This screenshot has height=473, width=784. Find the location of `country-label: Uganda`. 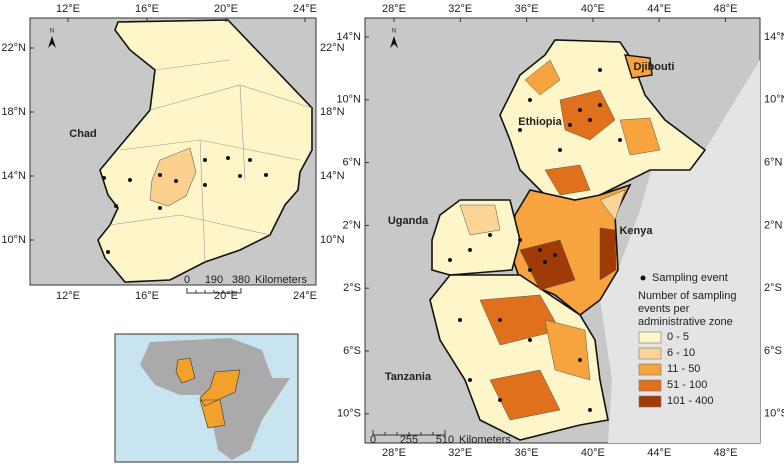

country-label: Uganda is located at coordinates (408, 221).